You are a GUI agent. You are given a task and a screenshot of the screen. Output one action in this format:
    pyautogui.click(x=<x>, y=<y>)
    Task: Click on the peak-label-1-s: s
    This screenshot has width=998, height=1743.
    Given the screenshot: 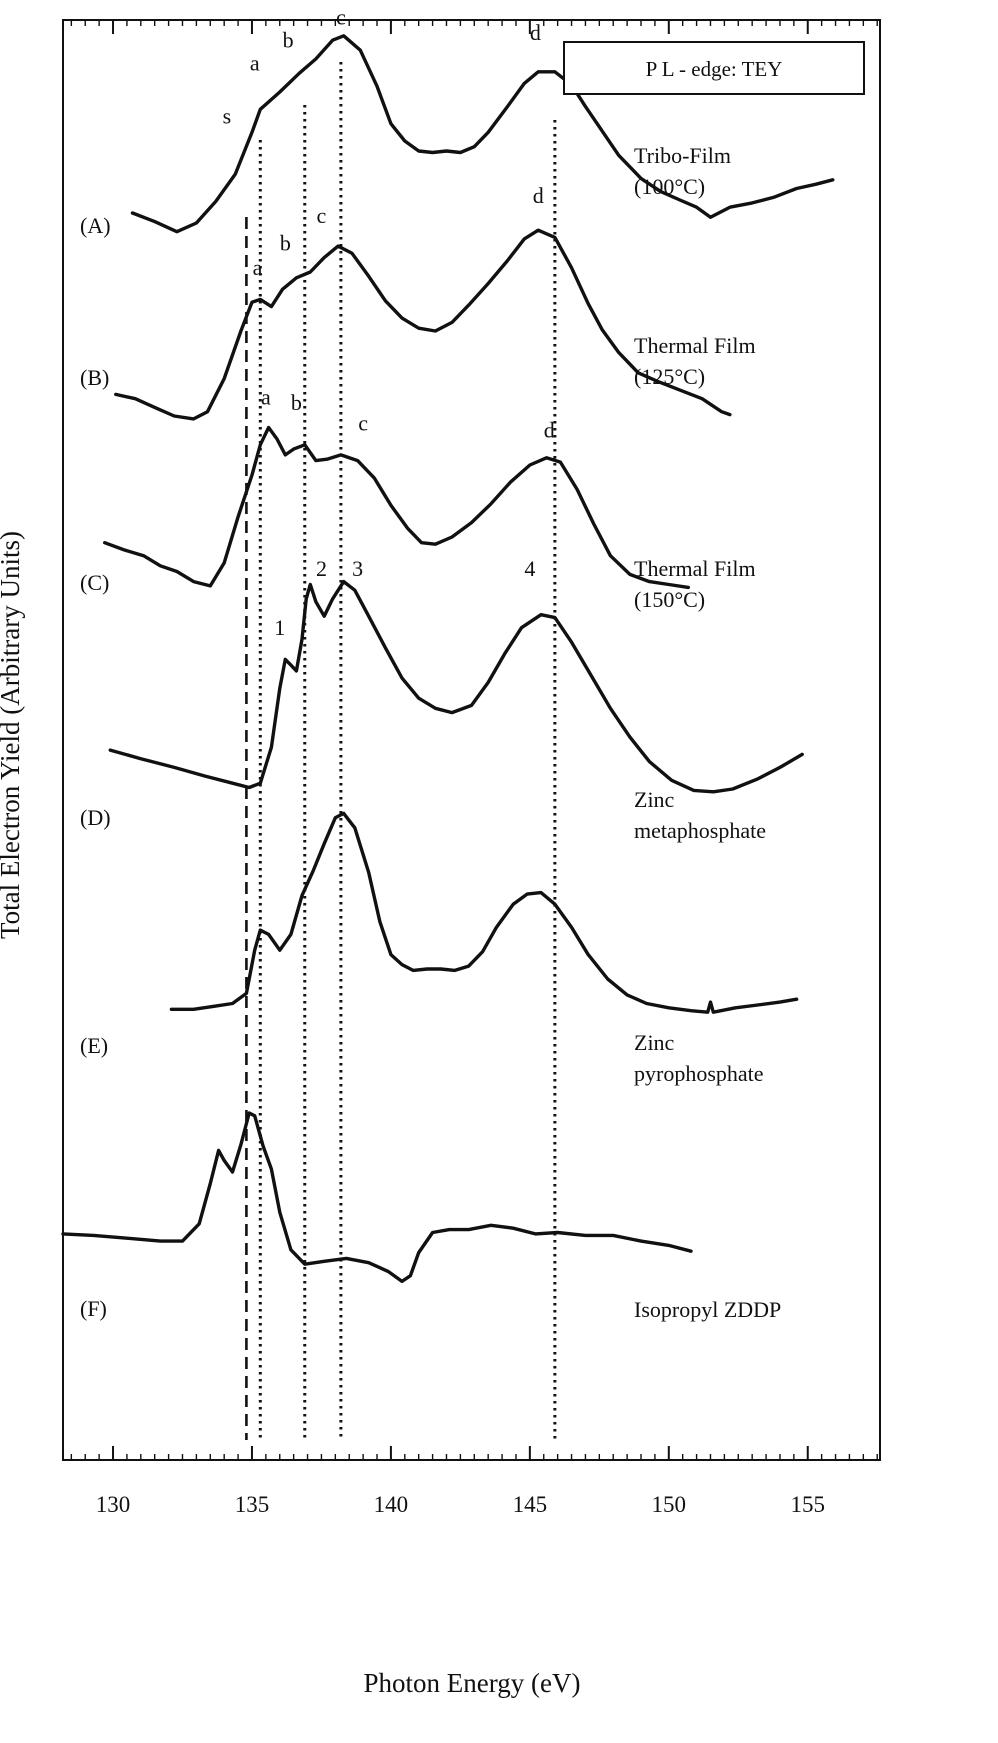 What is the action you would take?
    pyautogui.click(x=227, y=116)
    